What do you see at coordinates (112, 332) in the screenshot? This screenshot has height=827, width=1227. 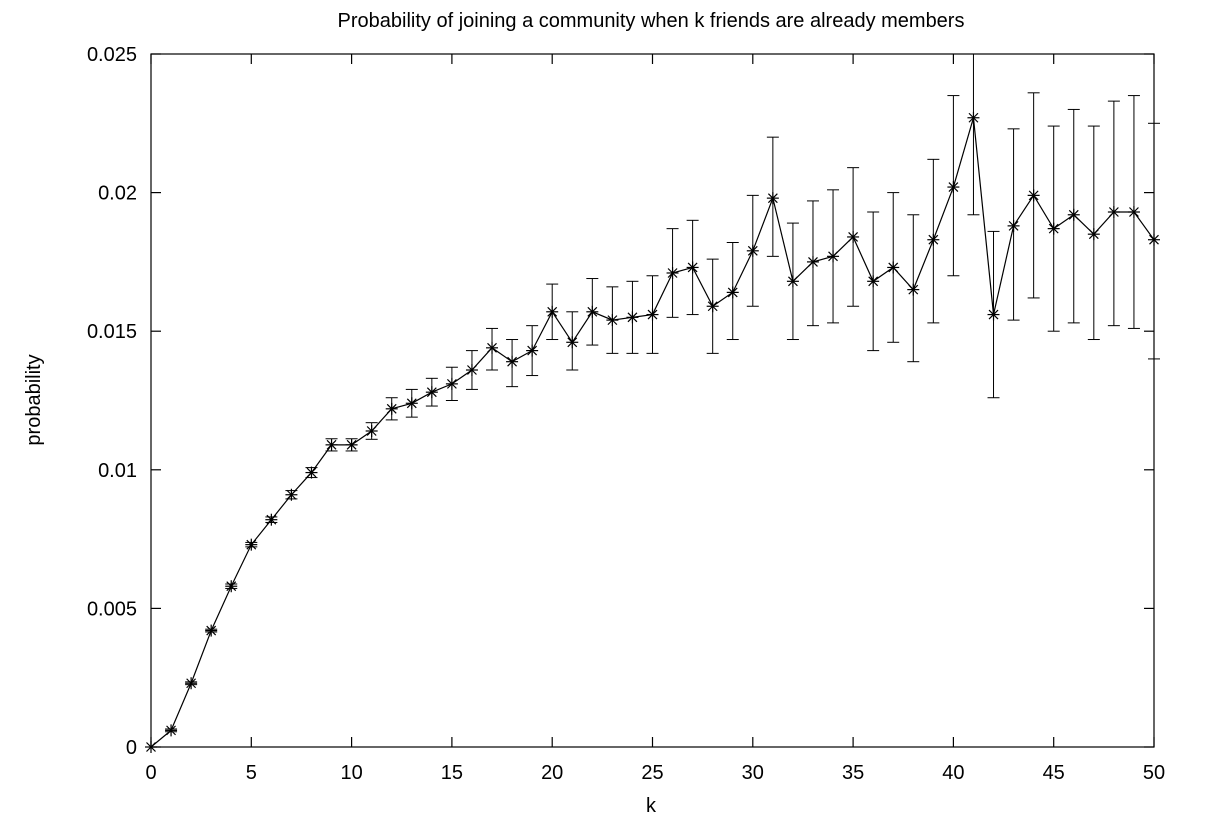 I see `y-tick-label: 0.015` at bounding box center [112, 332].